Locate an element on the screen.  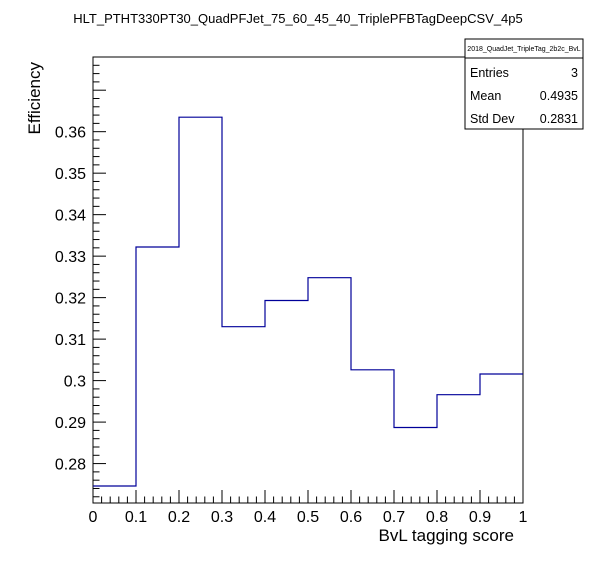
x-tick-label: 0.8 is located at coordinates (437, 517).